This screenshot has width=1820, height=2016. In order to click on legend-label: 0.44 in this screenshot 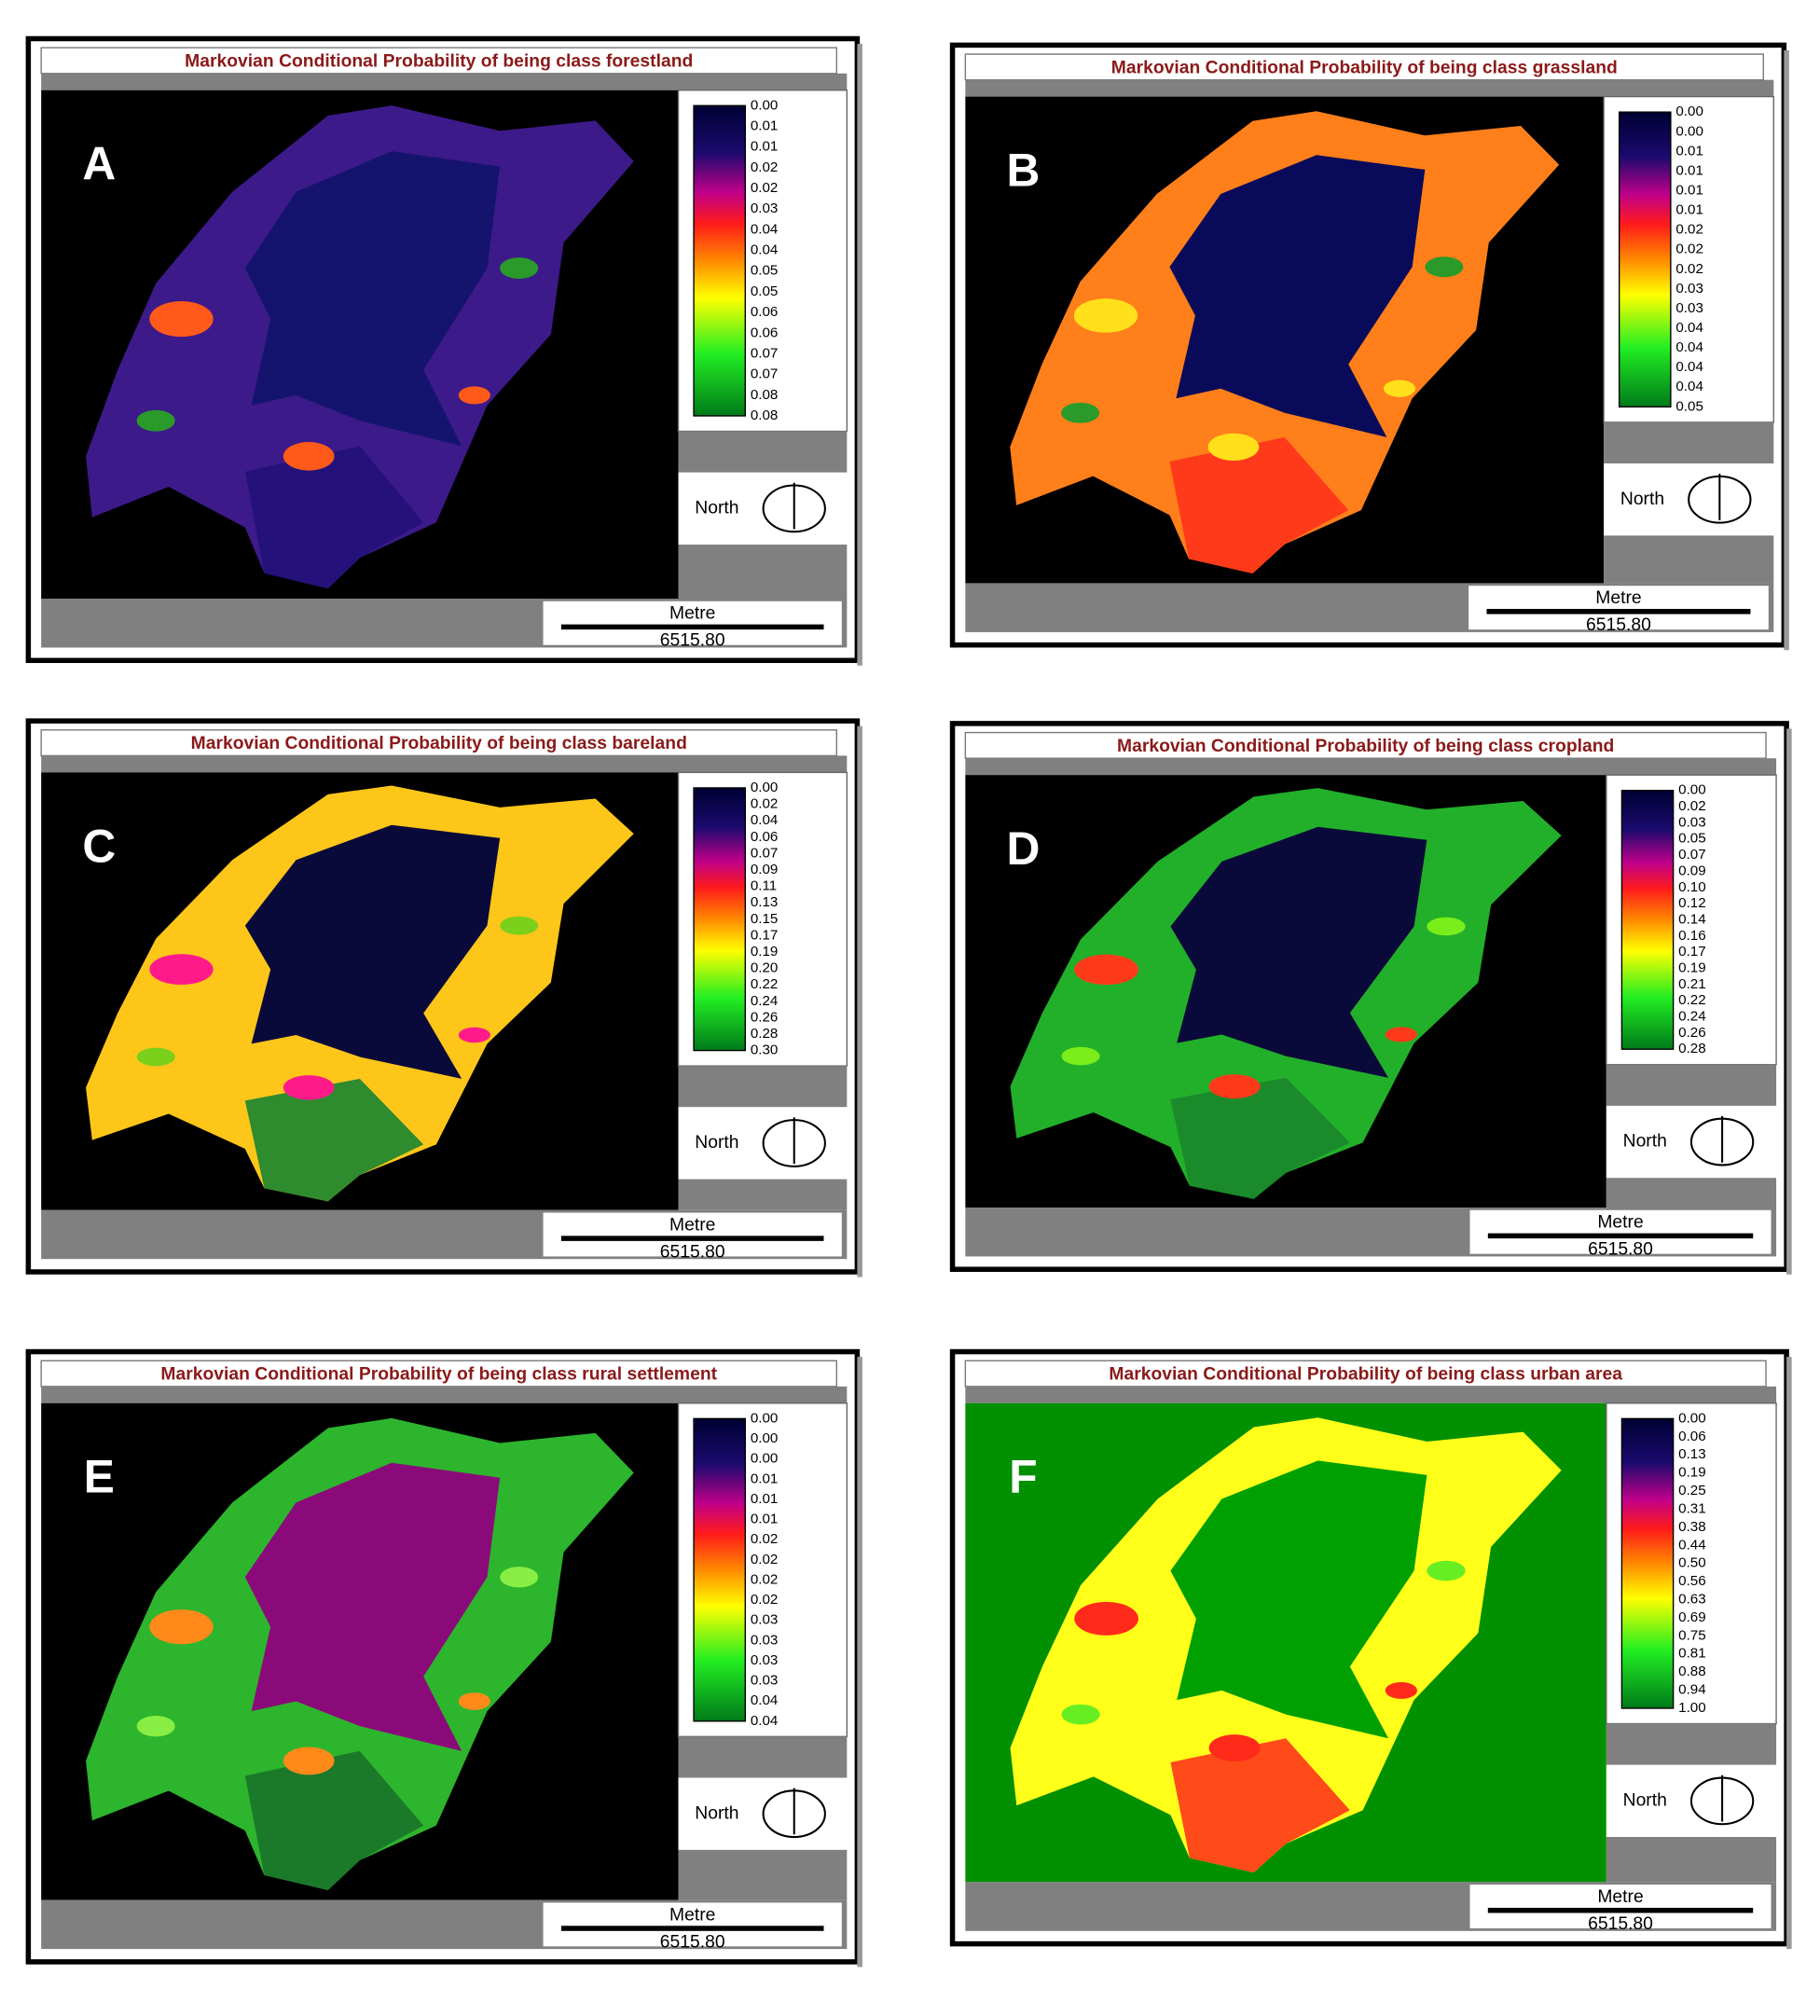, I will do `click(1692, 1545)`.